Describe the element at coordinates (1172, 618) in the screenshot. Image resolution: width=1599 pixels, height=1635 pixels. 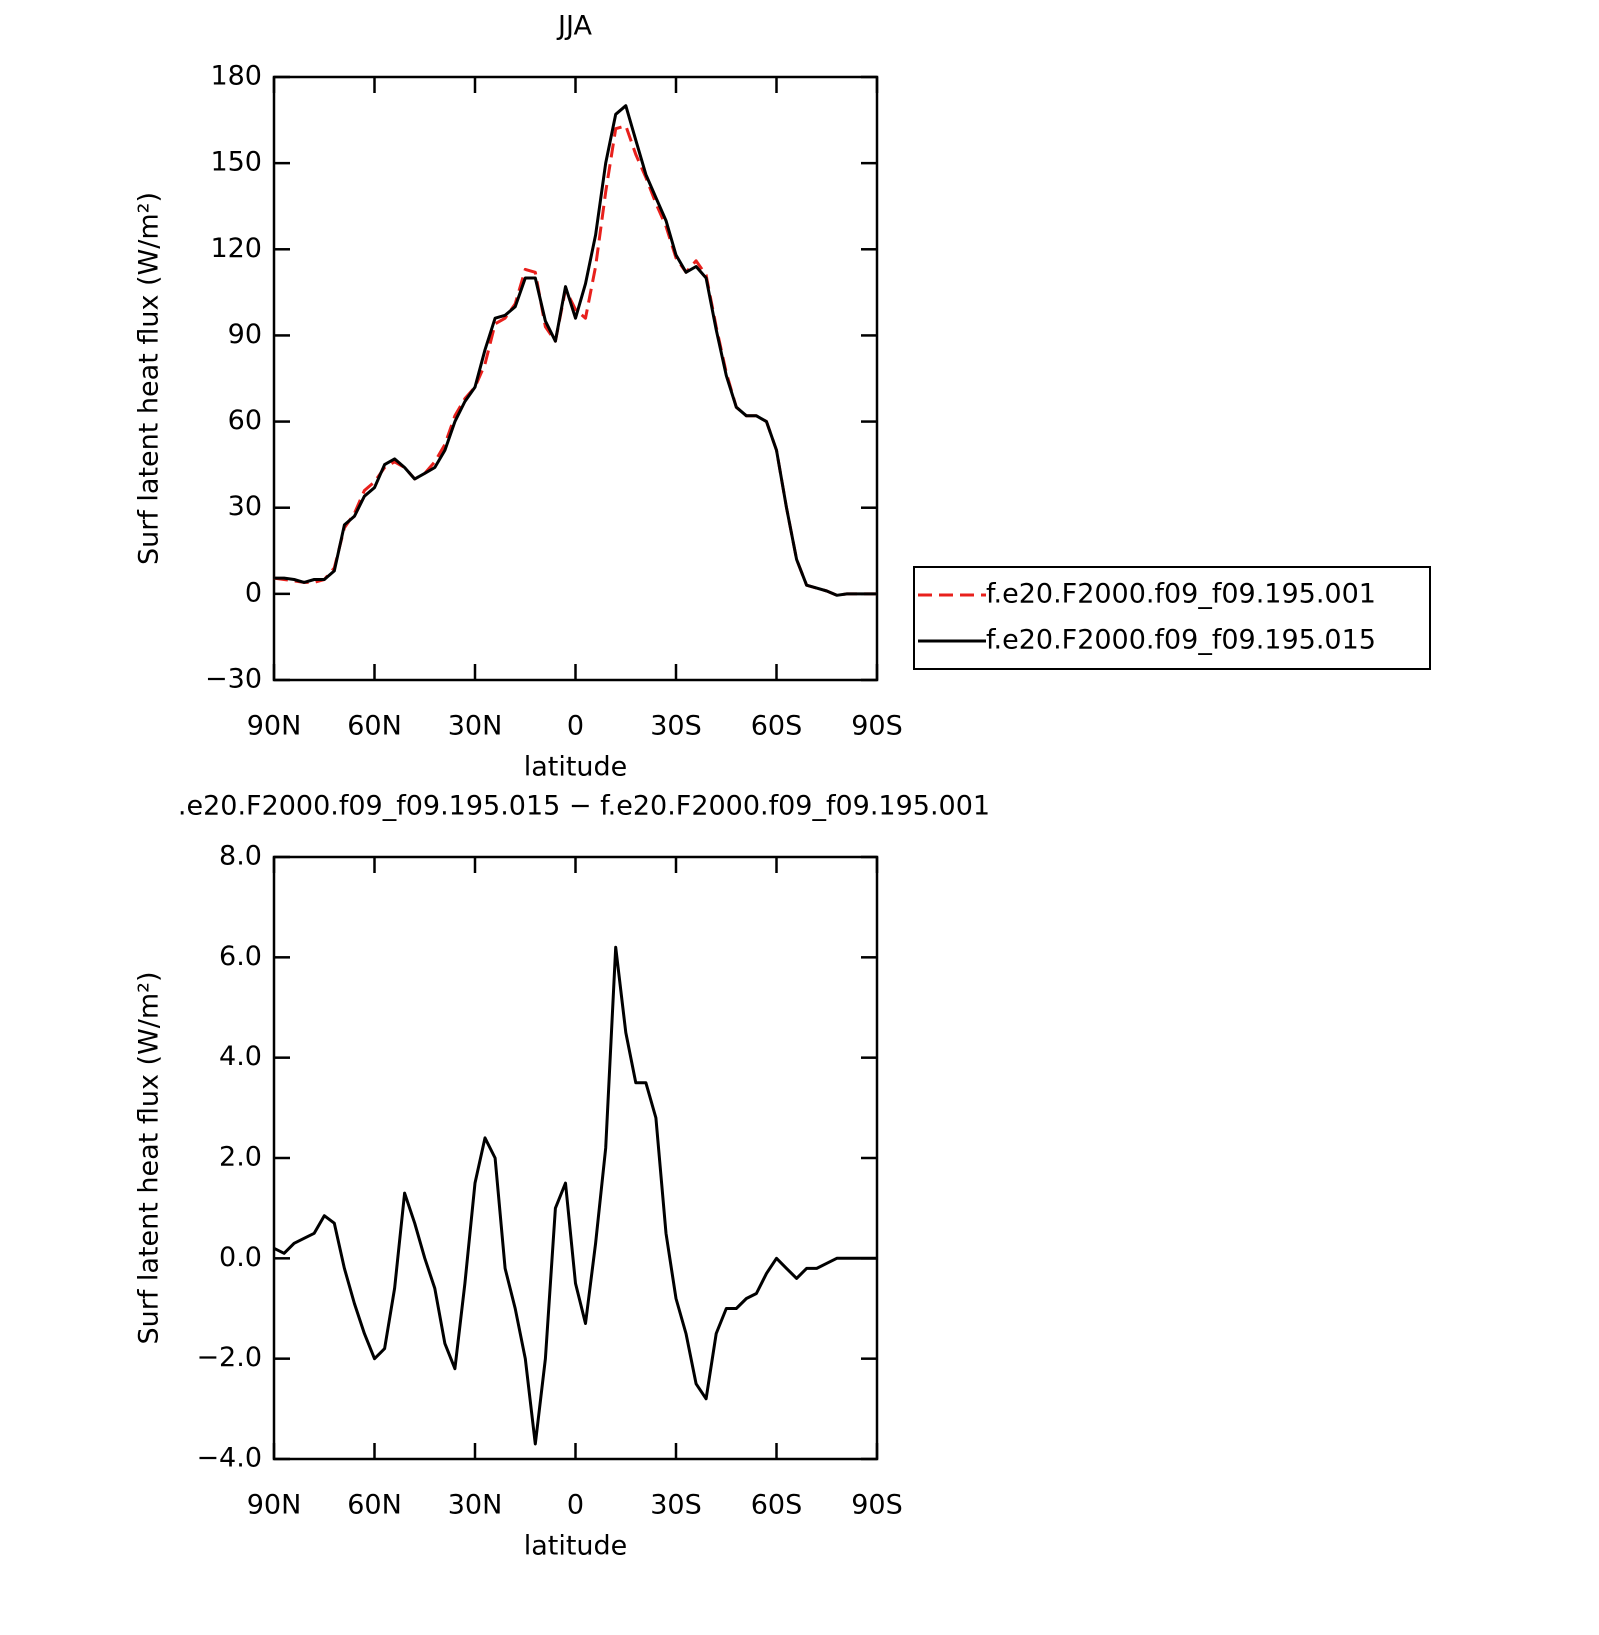
I see `legend-box` at that location.